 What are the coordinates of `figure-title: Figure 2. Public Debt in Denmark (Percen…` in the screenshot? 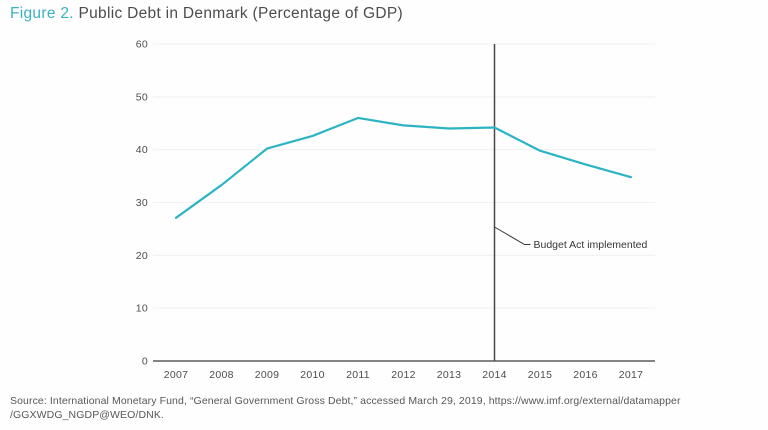 It's located at (206, 14).